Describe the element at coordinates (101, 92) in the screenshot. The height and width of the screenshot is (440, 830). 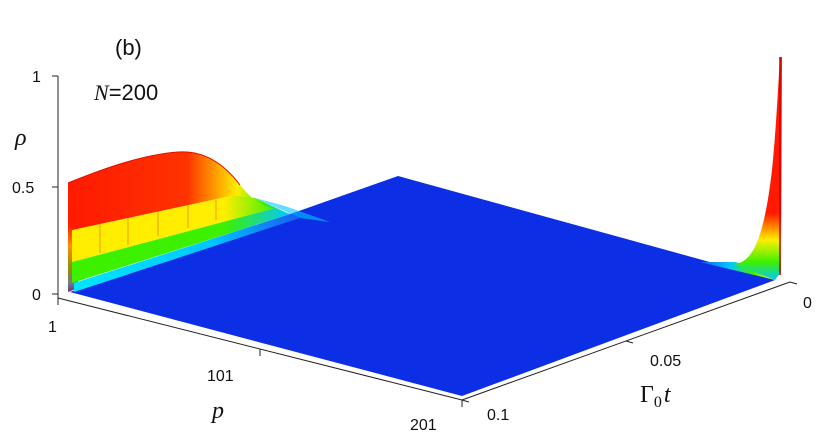
I see `annotation-var: N` at that location.